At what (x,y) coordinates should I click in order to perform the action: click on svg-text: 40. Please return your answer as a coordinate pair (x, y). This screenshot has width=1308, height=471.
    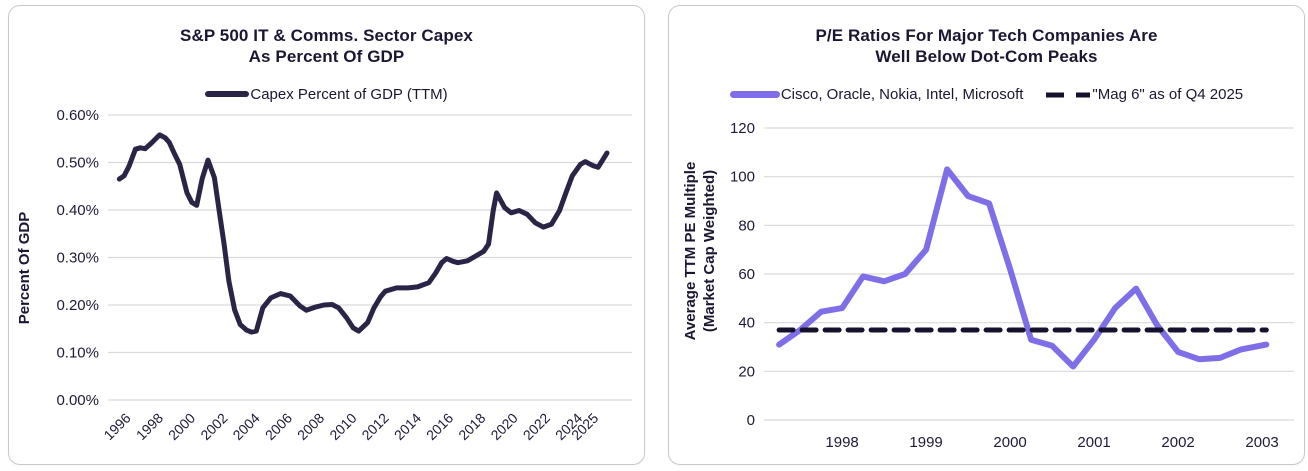
    Looking at the image, I should click on (746, 323).